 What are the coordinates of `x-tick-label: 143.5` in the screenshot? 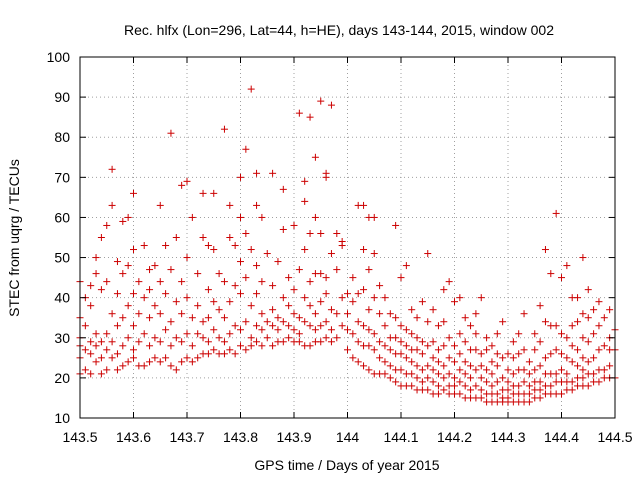 It's located at (79, 437).